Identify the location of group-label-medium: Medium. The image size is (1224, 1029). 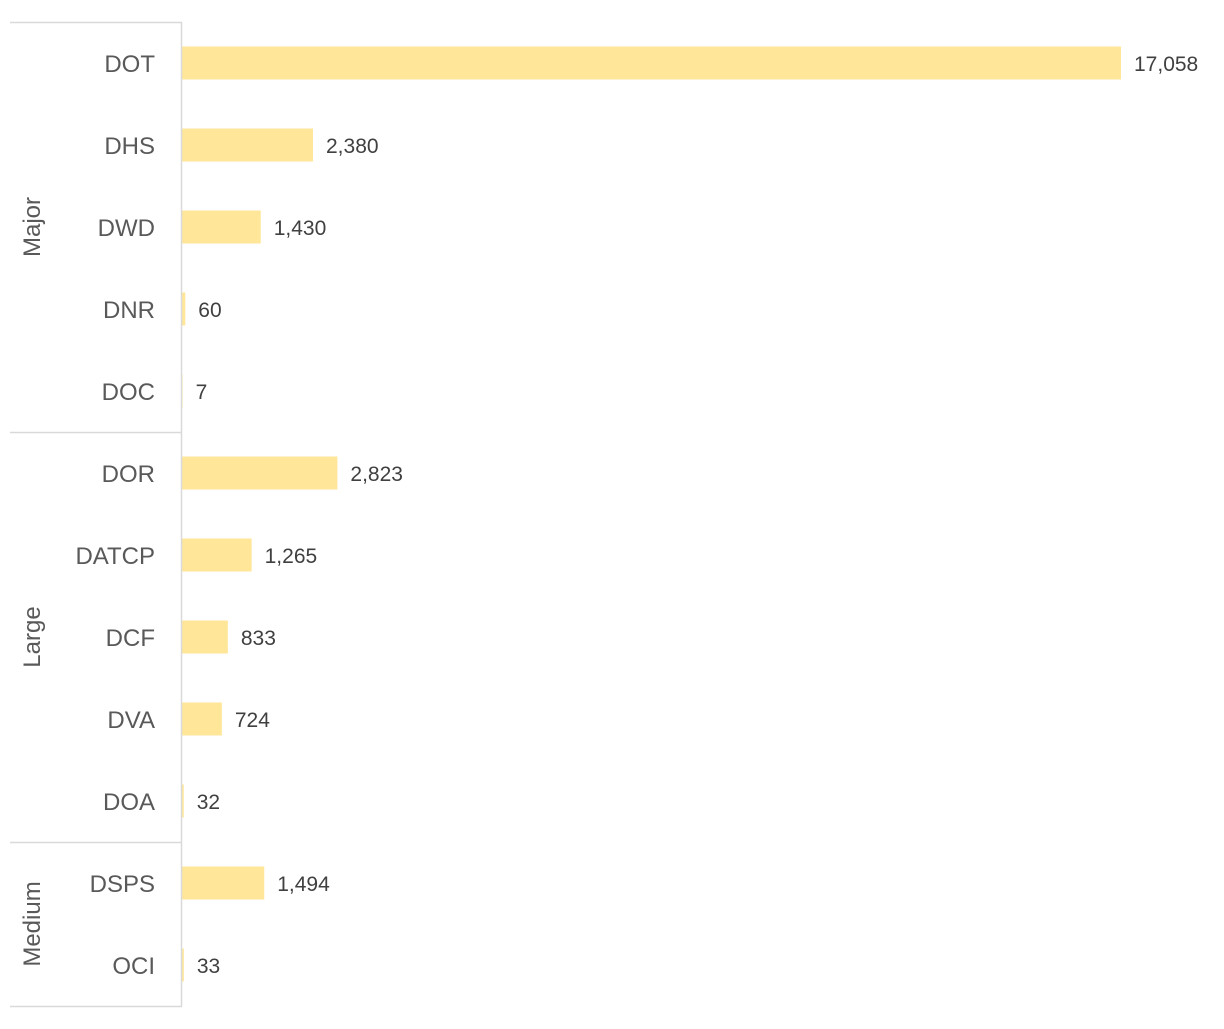
(32, 923).